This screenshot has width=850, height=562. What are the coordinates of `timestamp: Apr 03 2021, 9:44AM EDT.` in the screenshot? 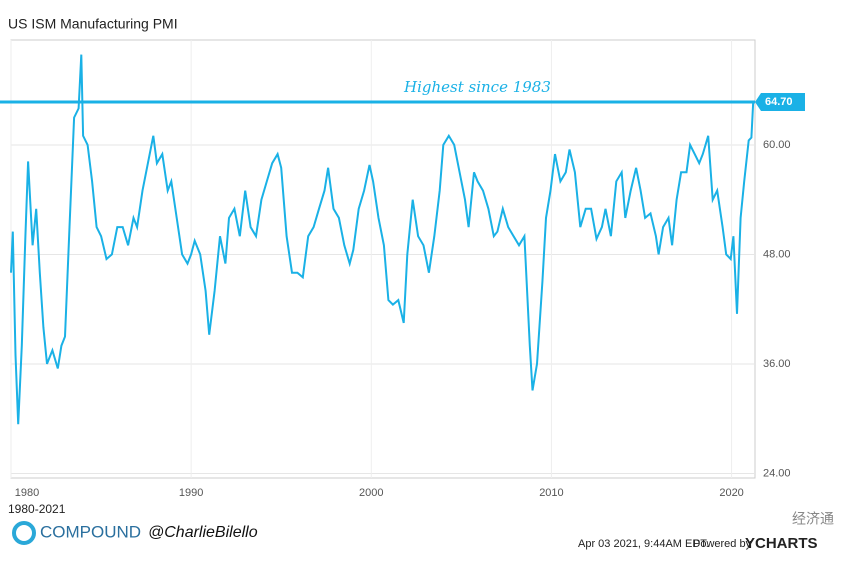 It's located at (643, 544).